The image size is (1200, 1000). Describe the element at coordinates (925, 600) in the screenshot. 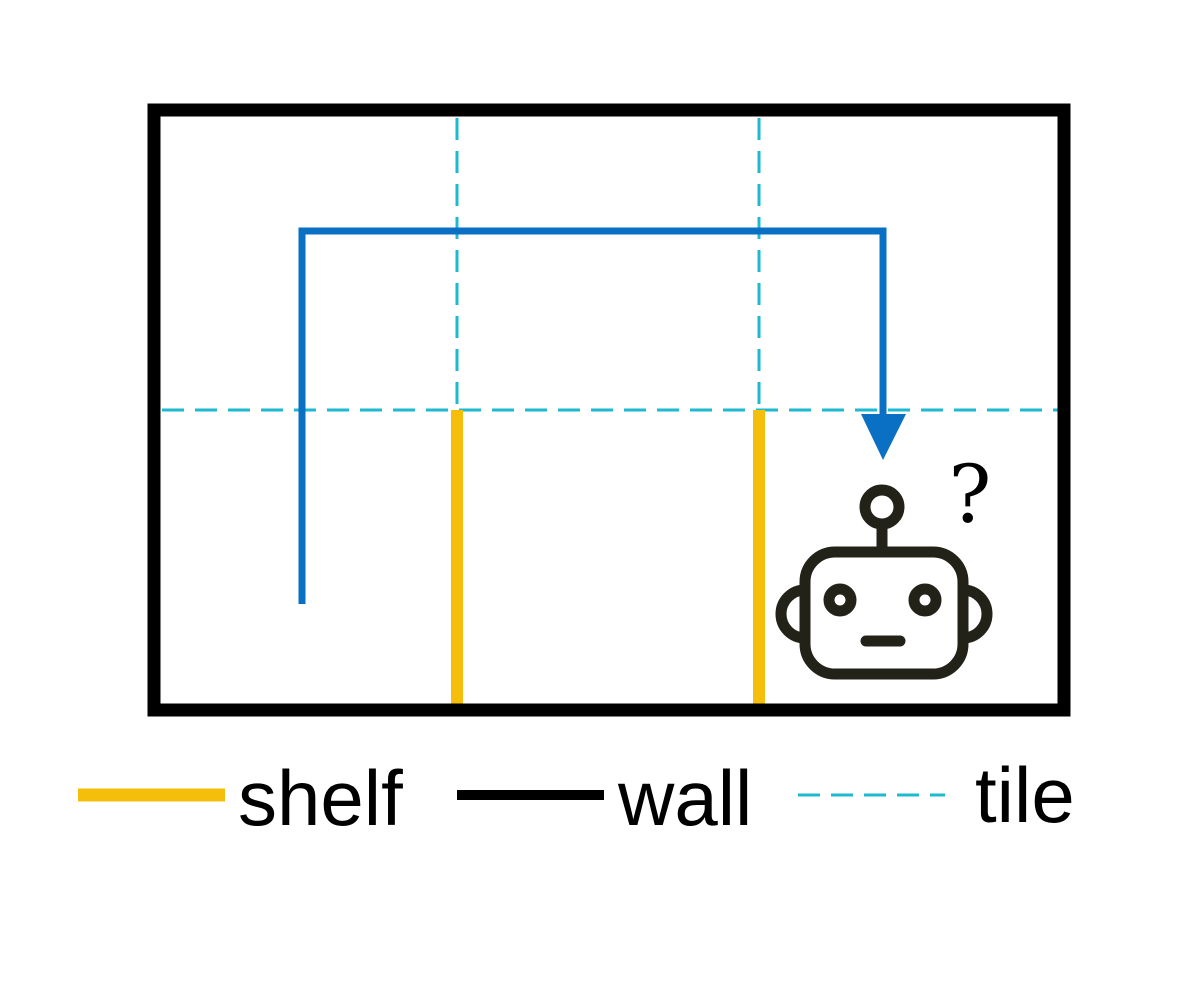

I see `robot-eye-right` at that location.